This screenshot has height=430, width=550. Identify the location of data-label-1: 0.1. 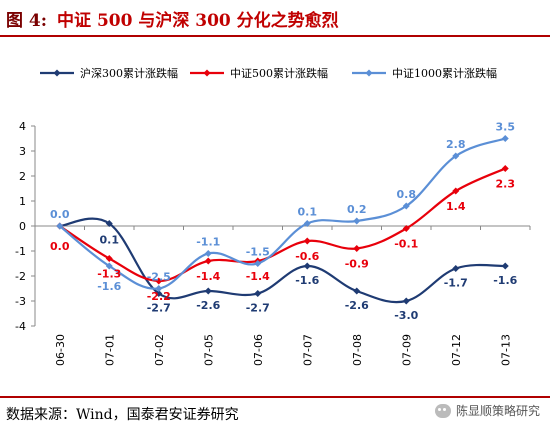
(110, 240).